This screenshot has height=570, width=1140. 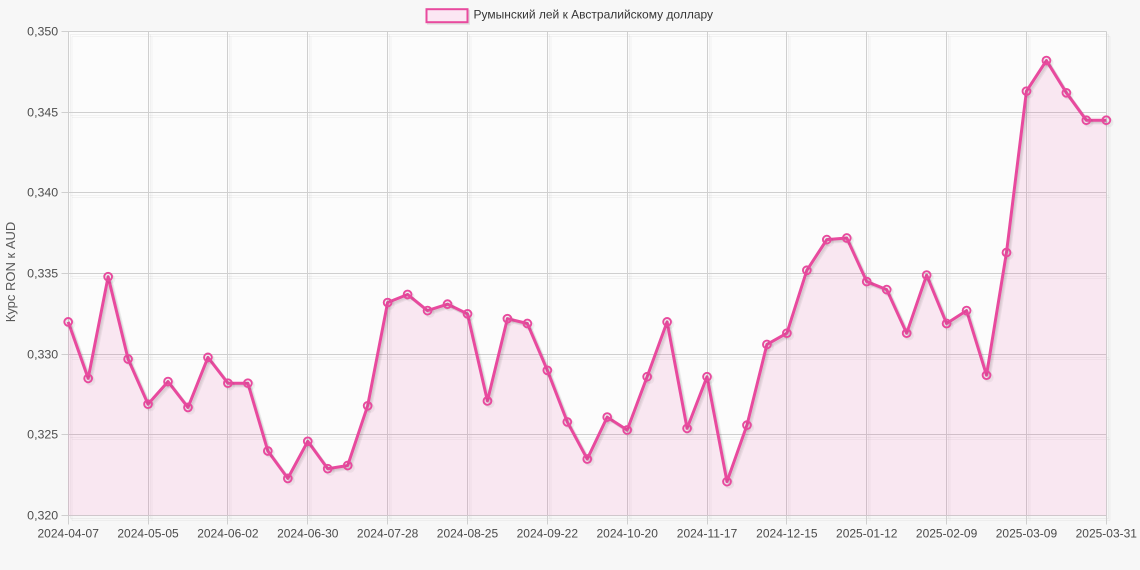 What do you see at coordinates (308, 534) in the screenshot?
I see `svg-text: 2024-06-30` at bounding box center [308, 534].